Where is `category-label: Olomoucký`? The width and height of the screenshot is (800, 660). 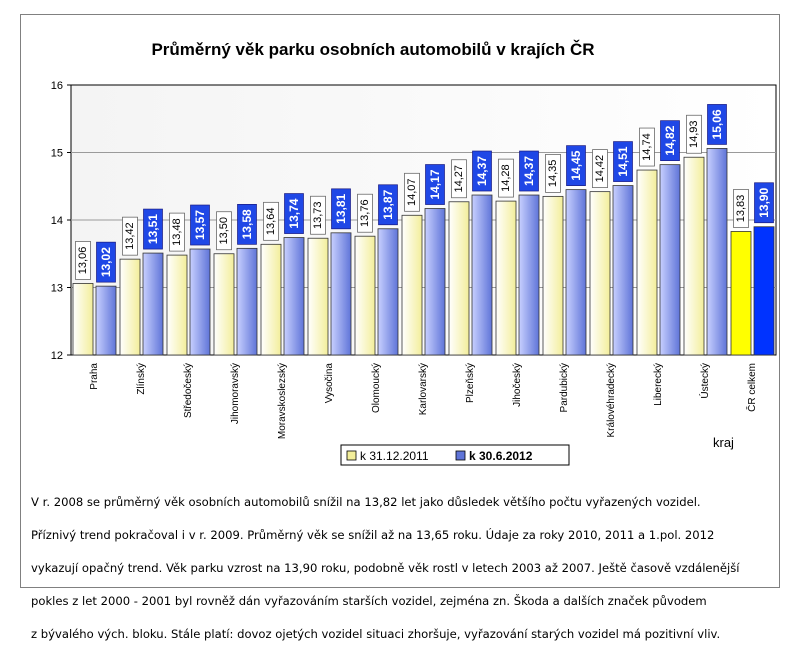
category-label: Olomoucký is located at coordinates (376, 388).